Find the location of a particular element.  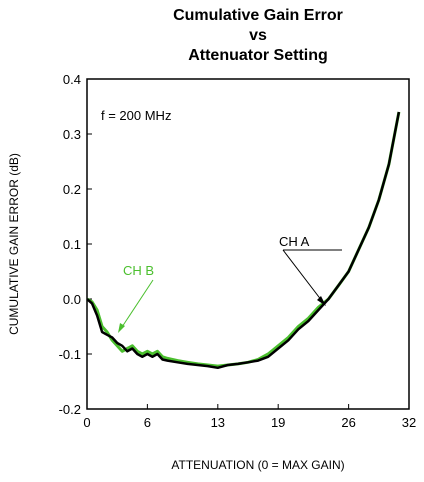

ch-b-arrow-line is located at coordinates (137, 303).